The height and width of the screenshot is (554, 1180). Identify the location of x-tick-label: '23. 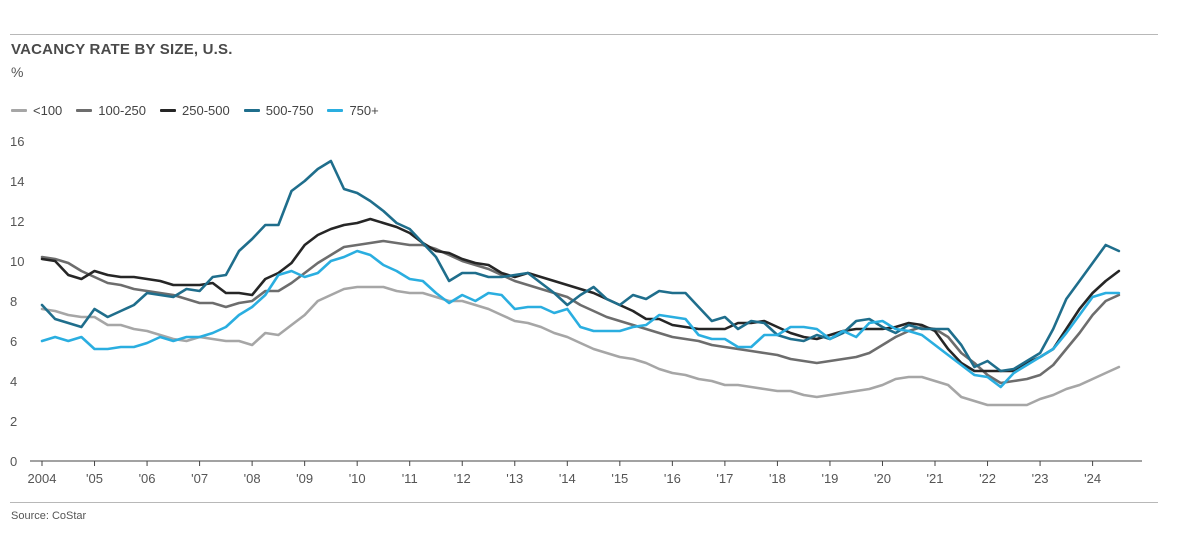
(1040, 478).